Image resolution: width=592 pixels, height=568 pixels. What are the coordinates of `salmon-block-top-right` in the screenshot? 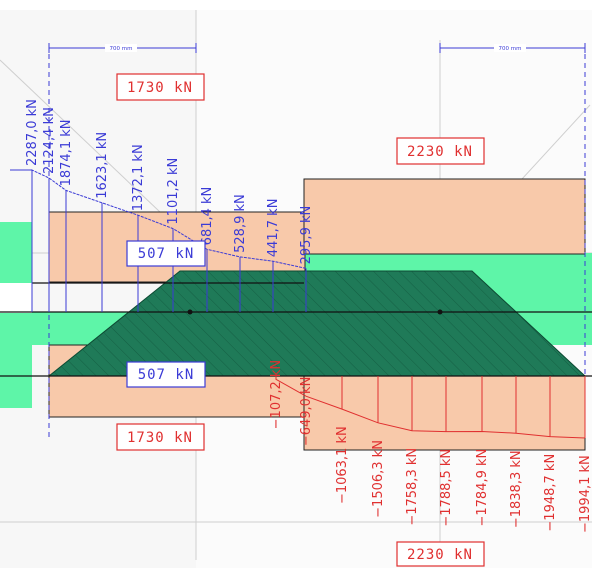 It's located at (444, 216).